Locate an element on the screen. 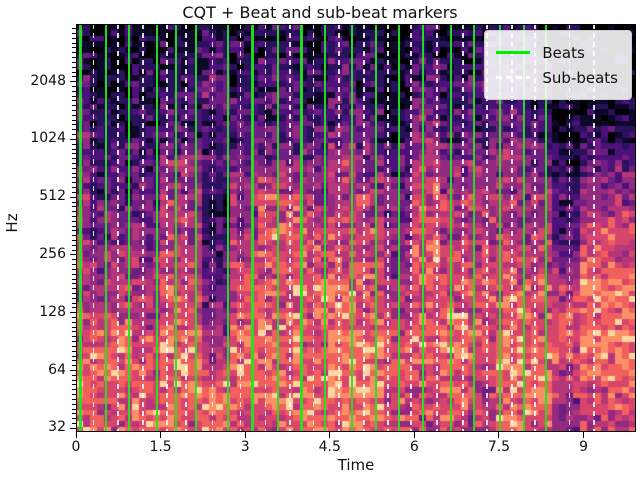 The height and width of the screenshot is (480, 640). y-tick-label: 32 is located at coordinates (57, 427).